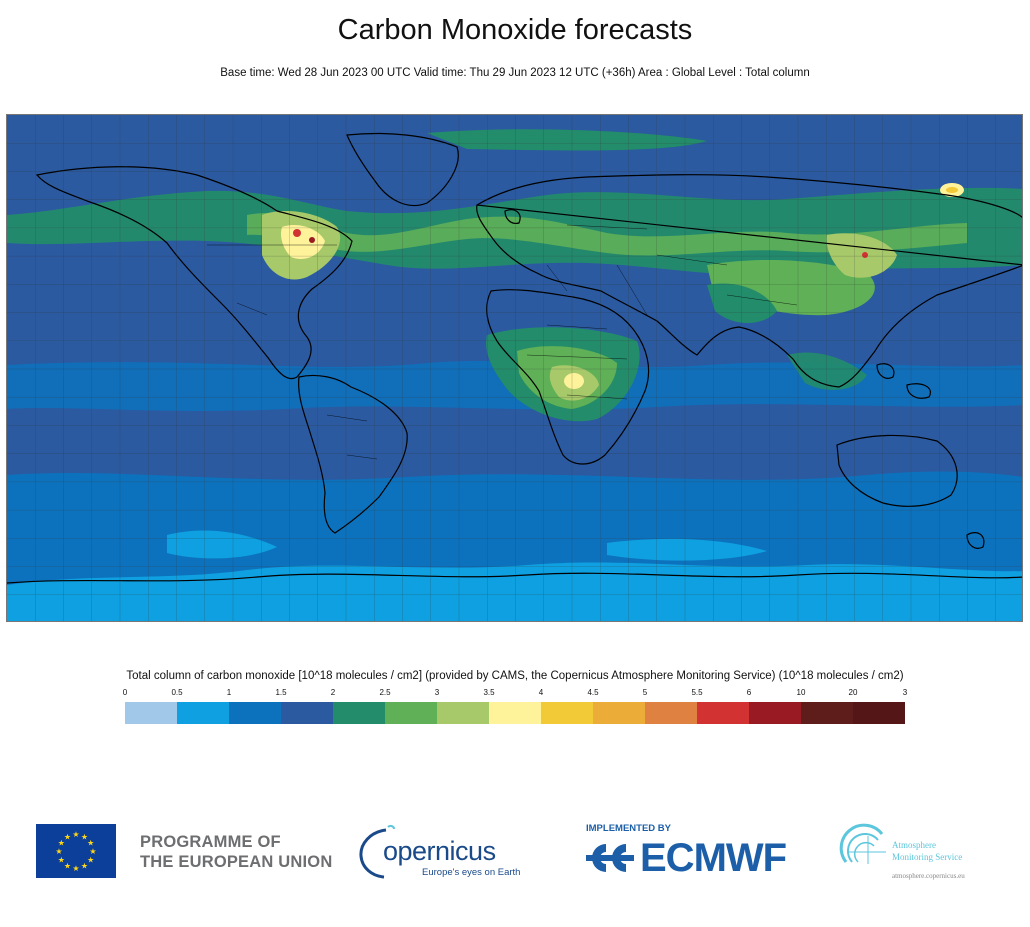 This screenshot has height=927, width=1030. Describe the element at coordinates (928, 876) in the screenshot. I see `ams-url: atmosphere.copernicus.eu` at that location.